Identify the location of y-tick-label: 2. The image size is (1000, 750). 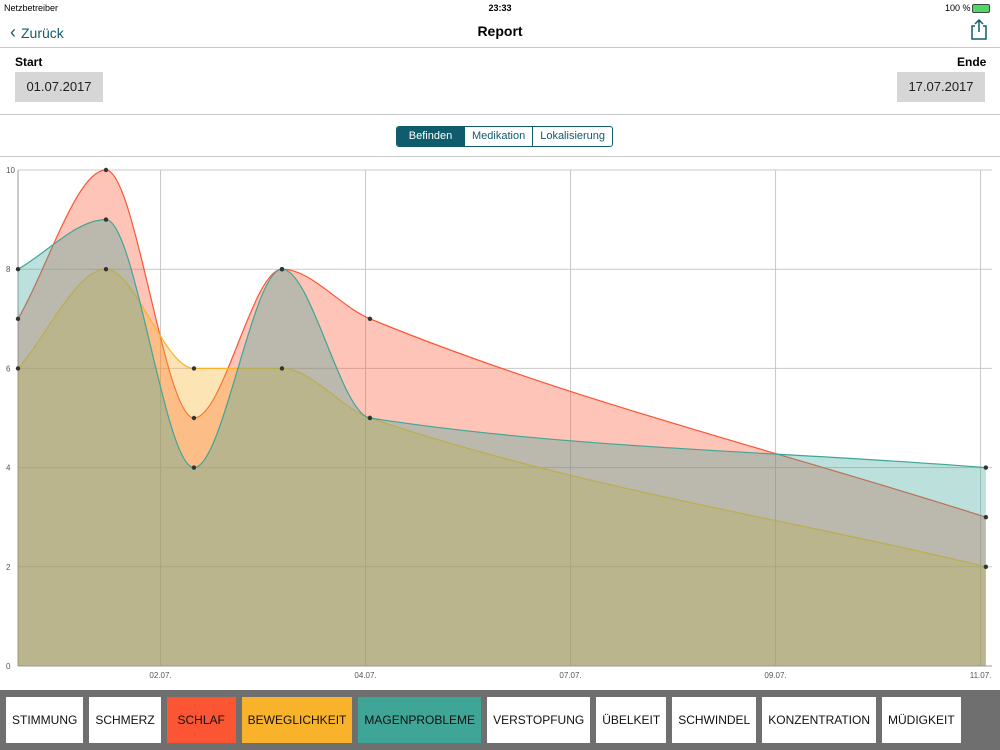
(8, 567).